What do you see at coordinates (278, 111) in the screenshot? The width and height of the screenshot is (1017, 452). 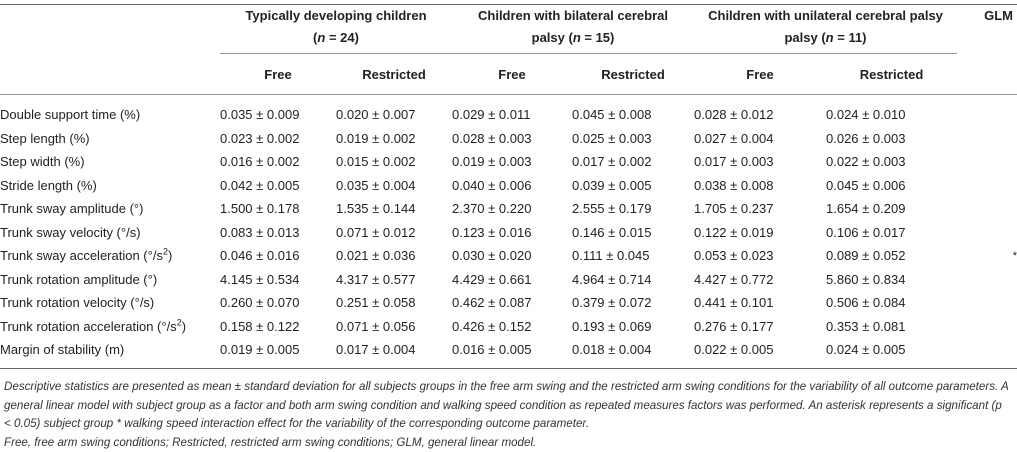 I see `value-cell-td-free: 0.035 ± 0.009` at bounding box center [278, 111].